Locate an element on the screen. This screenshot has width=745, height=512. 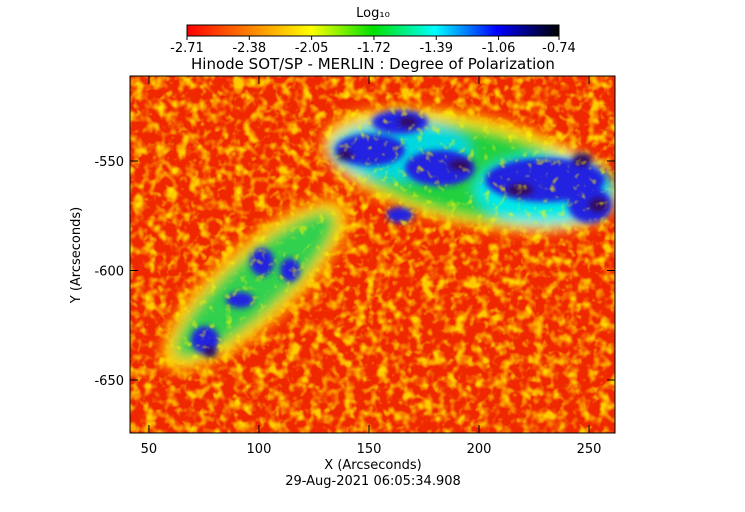
colorbar-label: Log₁₀ is located at coordinates (373, 13).